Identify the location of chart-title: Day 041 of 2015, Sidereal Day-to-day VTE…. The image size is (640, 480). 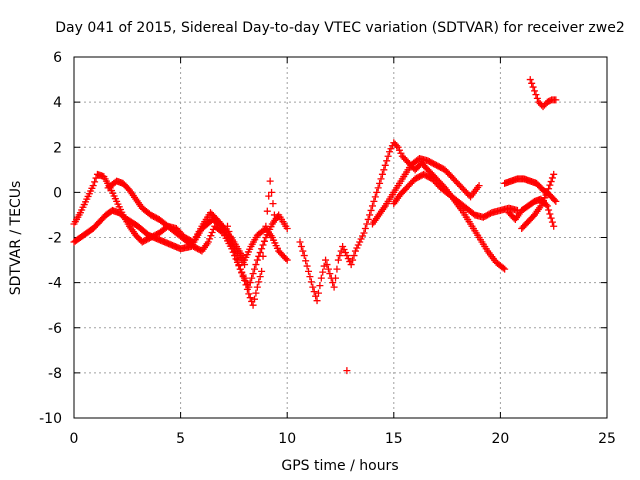
(340, 28).